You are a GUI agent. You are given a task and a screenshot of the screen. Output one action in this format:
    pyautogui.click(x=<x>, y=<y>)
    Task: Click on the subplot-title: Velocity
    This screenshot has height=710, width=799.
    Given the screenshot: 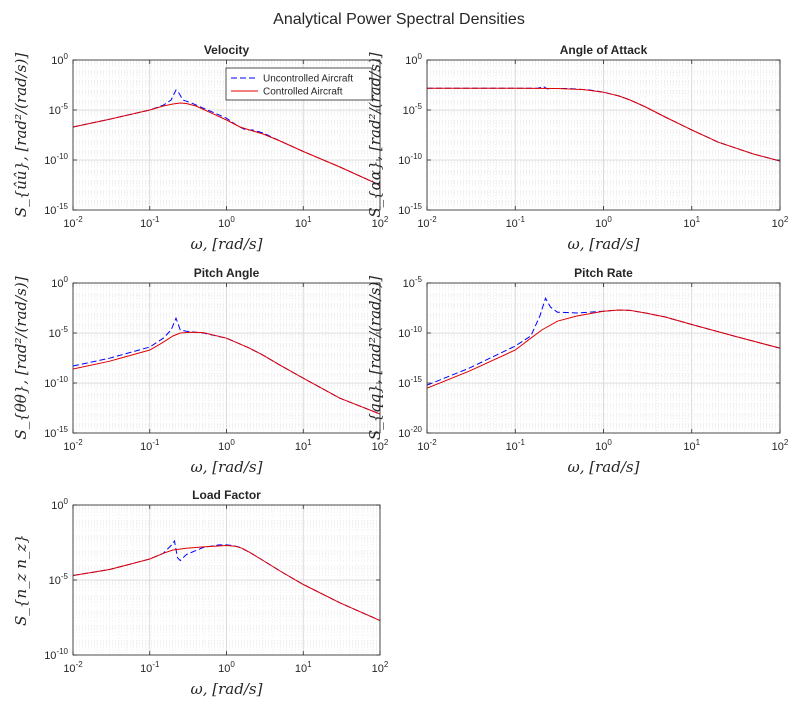 What is the action you would take?
    pyautogui.click(x=227, y=50)
    